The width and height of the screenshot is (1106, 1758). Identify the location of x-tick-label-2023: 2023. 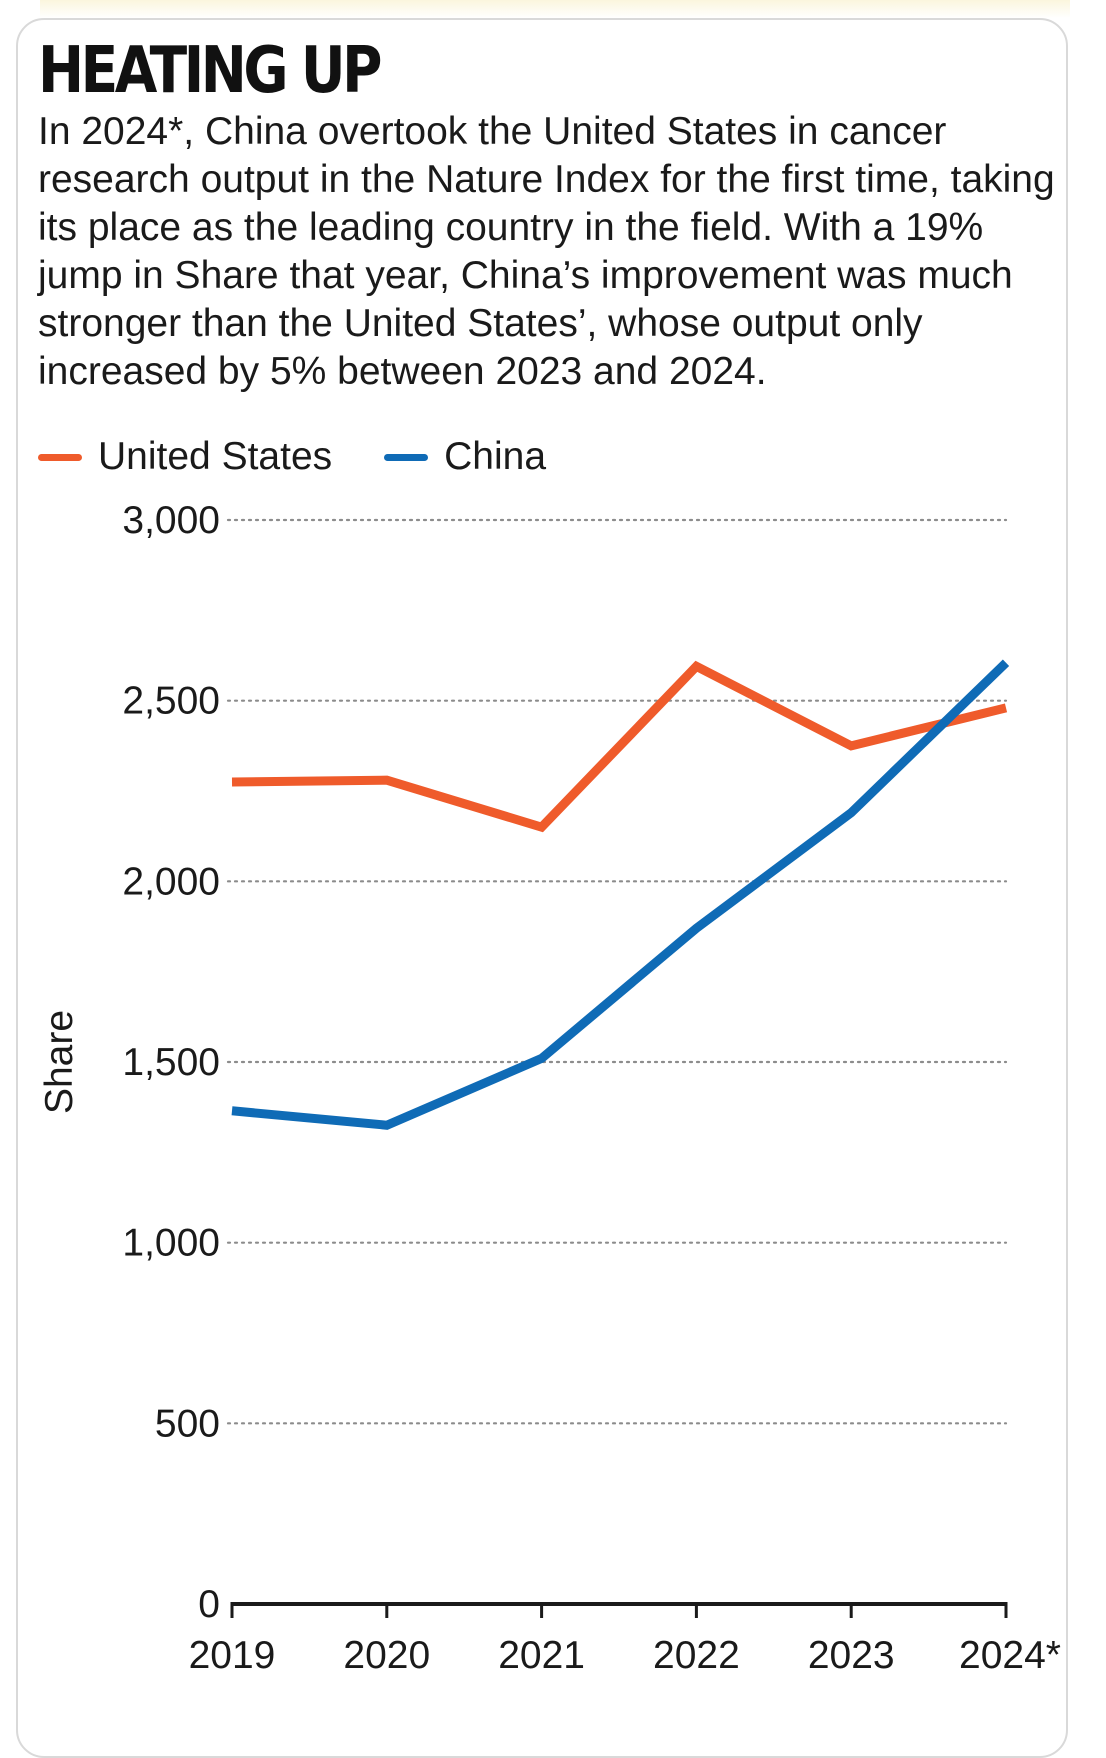
(851, 1655).